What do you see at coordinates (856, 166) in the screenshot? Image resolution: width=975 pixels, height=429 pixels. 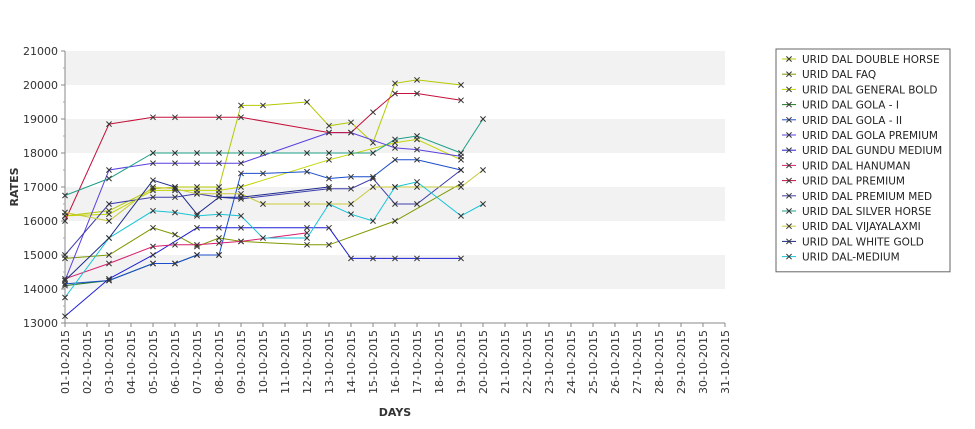 I see `legend-entry: URID DAL HANUMAN` at bounding box center [856, 166].